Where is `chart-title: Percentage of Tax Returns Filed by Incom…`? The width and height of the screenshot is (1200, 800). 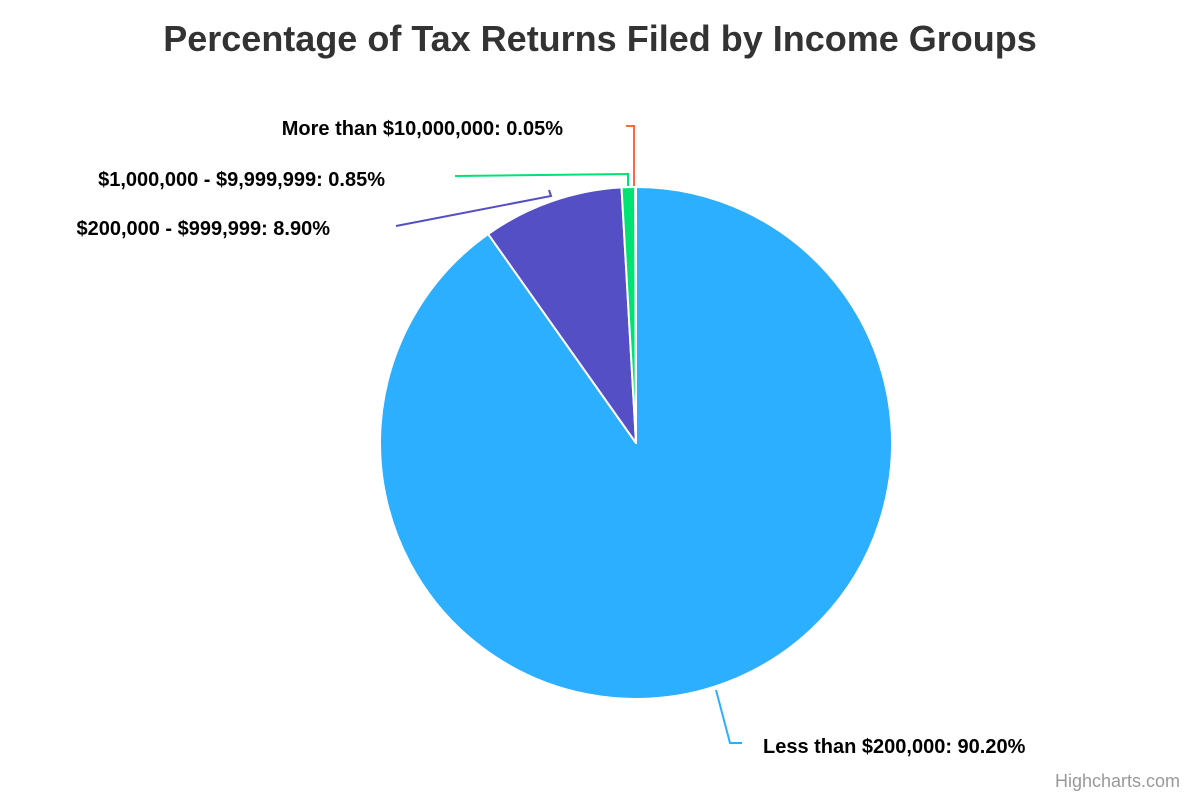 chart-title: Percentage of Tax Returns Filed by Incom… is located at coordinates (600, 38).